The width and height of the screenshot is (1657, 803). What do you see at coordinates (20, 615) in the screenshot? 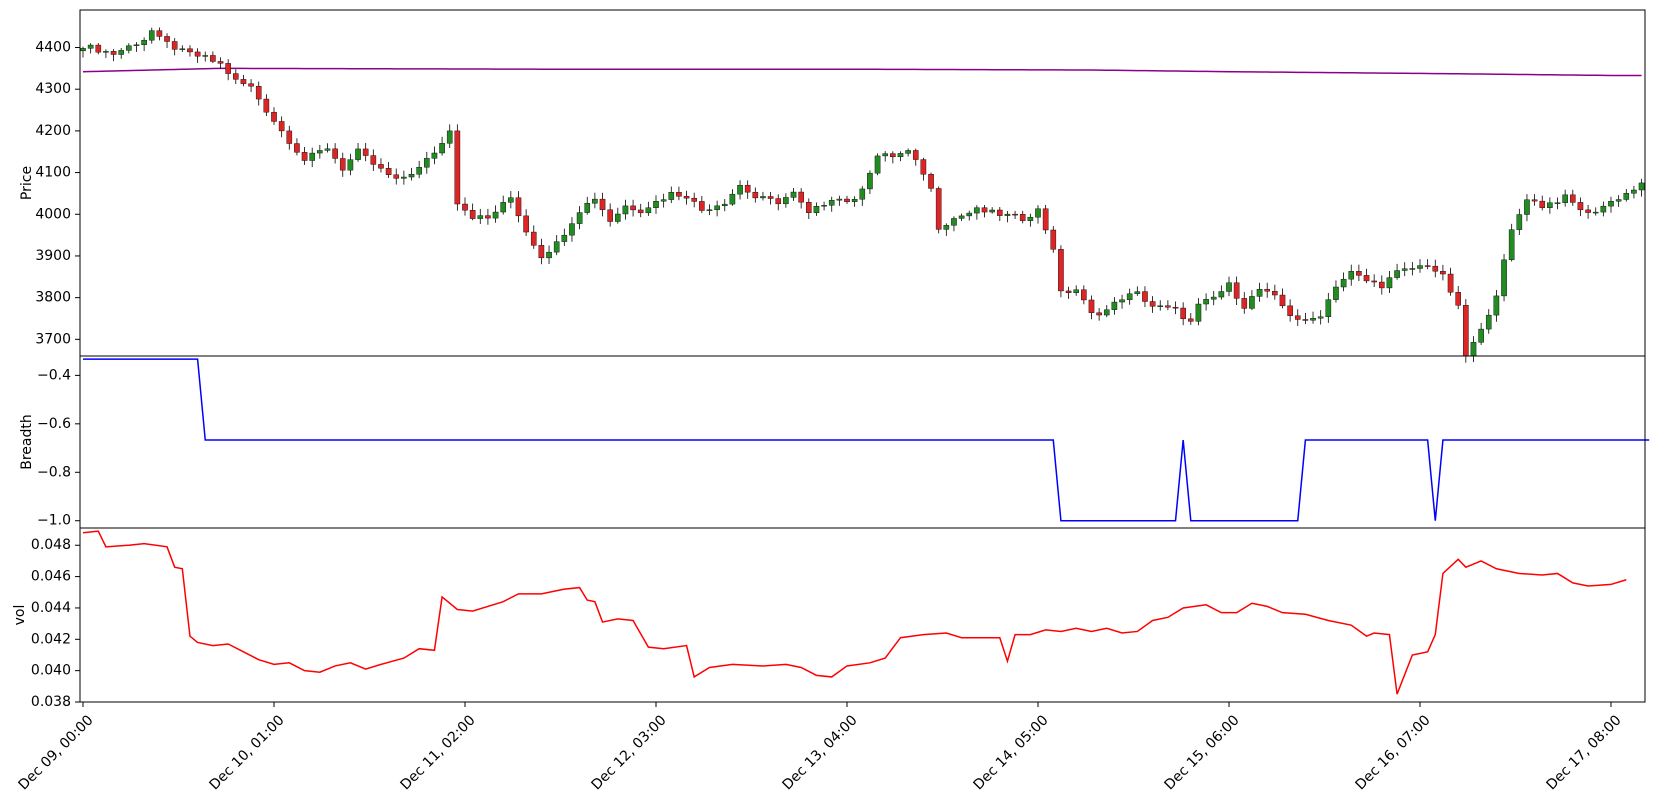
I see `vol-y-label: vol` at bounding box center [20, 615].